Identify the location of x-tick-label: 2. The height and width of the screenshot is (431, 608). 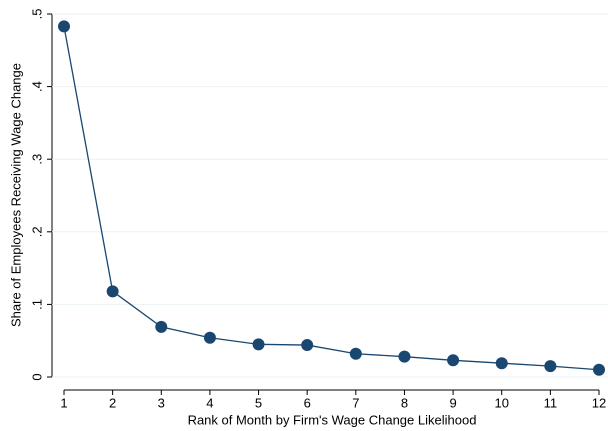
(112, 402).